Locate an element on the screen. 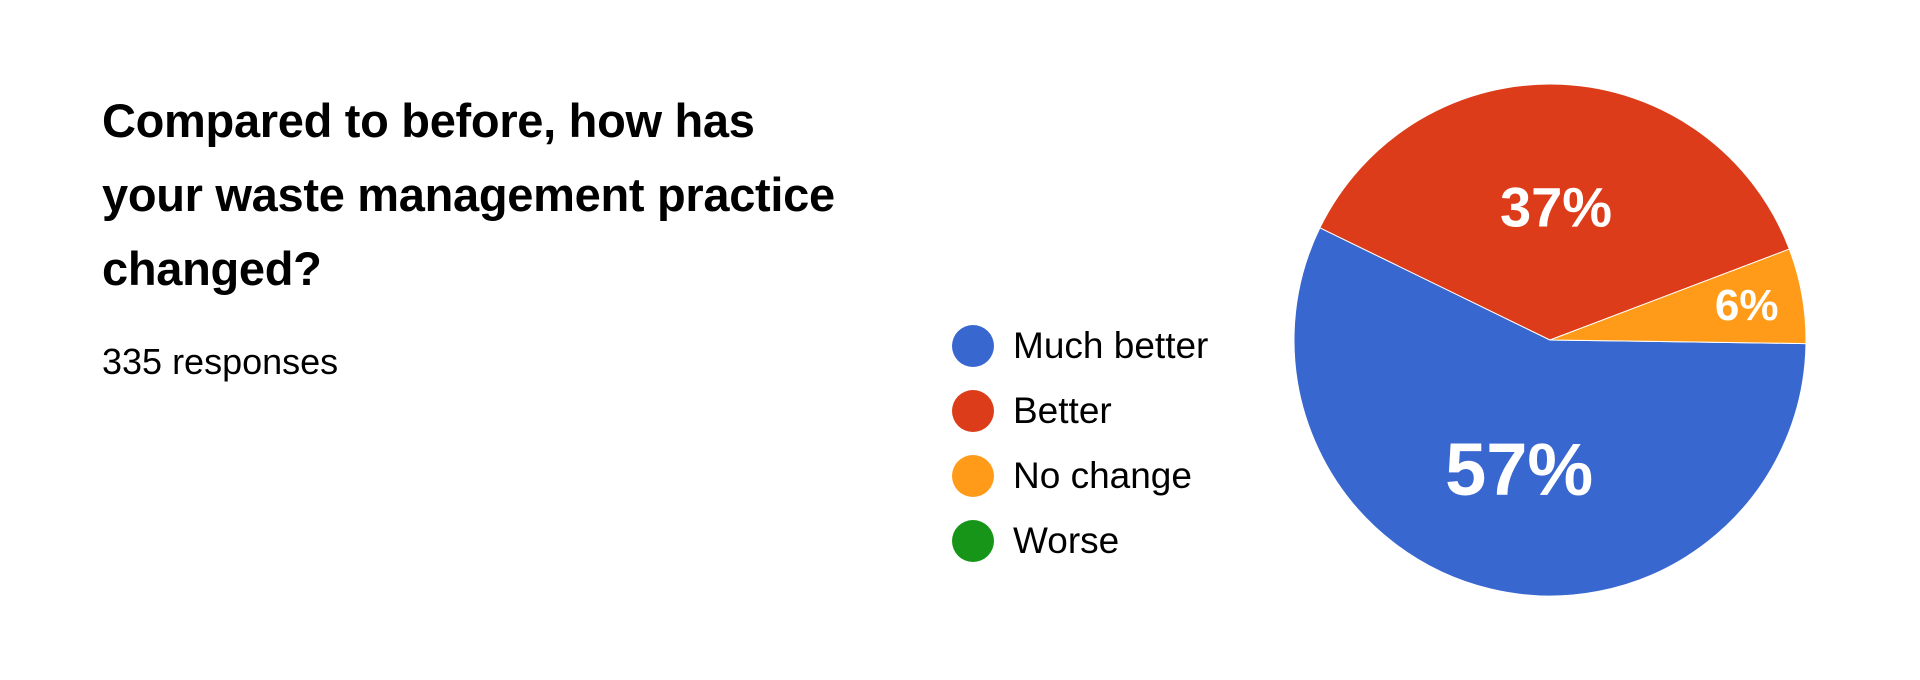 This screenshot has width=1920, height=680. pie-slice-much-better is located at coordinates (1550, 412).